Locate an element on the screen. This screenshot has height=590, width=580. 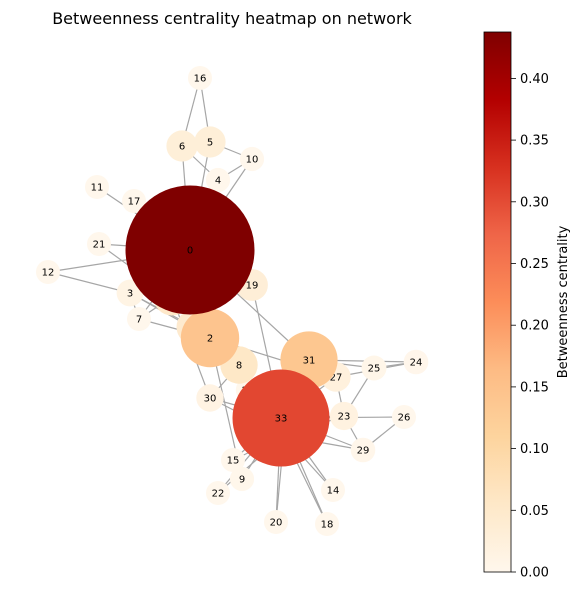
node-label-7: 7 is located at coordinates (139, 320).